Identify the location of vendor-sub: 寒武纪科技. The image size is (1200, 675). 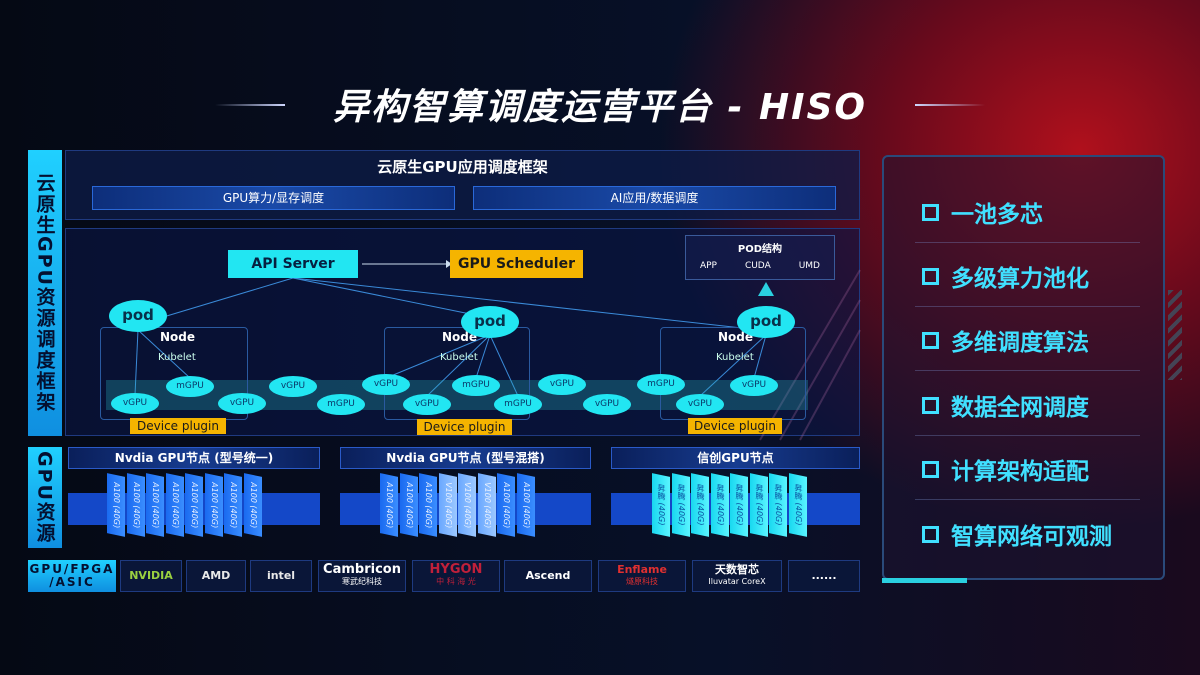
(362, 581).